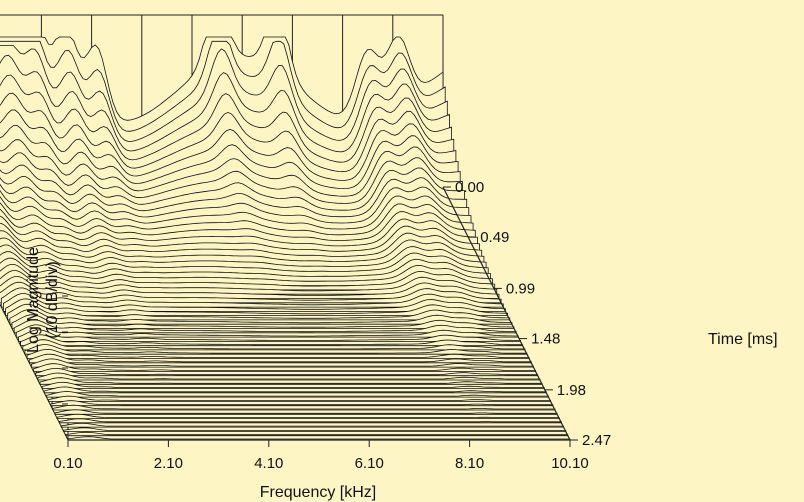  What do you see at coordinates (743, 339) in the screenshot?
I see `z-axis-title: Time [ms]` at bounding box center [743, 339].